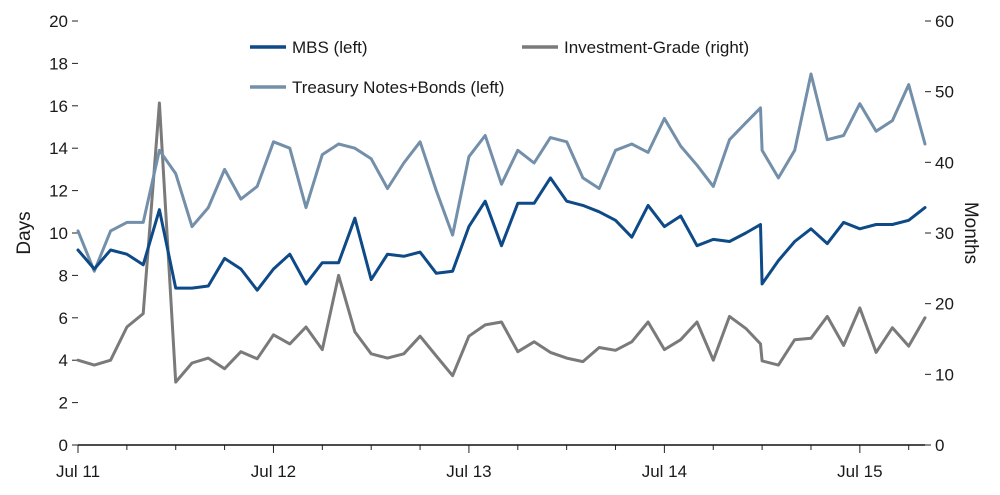 This screenshot has width=1000, height=495. Describe the element at coordinates (58, 63) in the screenshot. I see `left-tick-label: 18` at that location.